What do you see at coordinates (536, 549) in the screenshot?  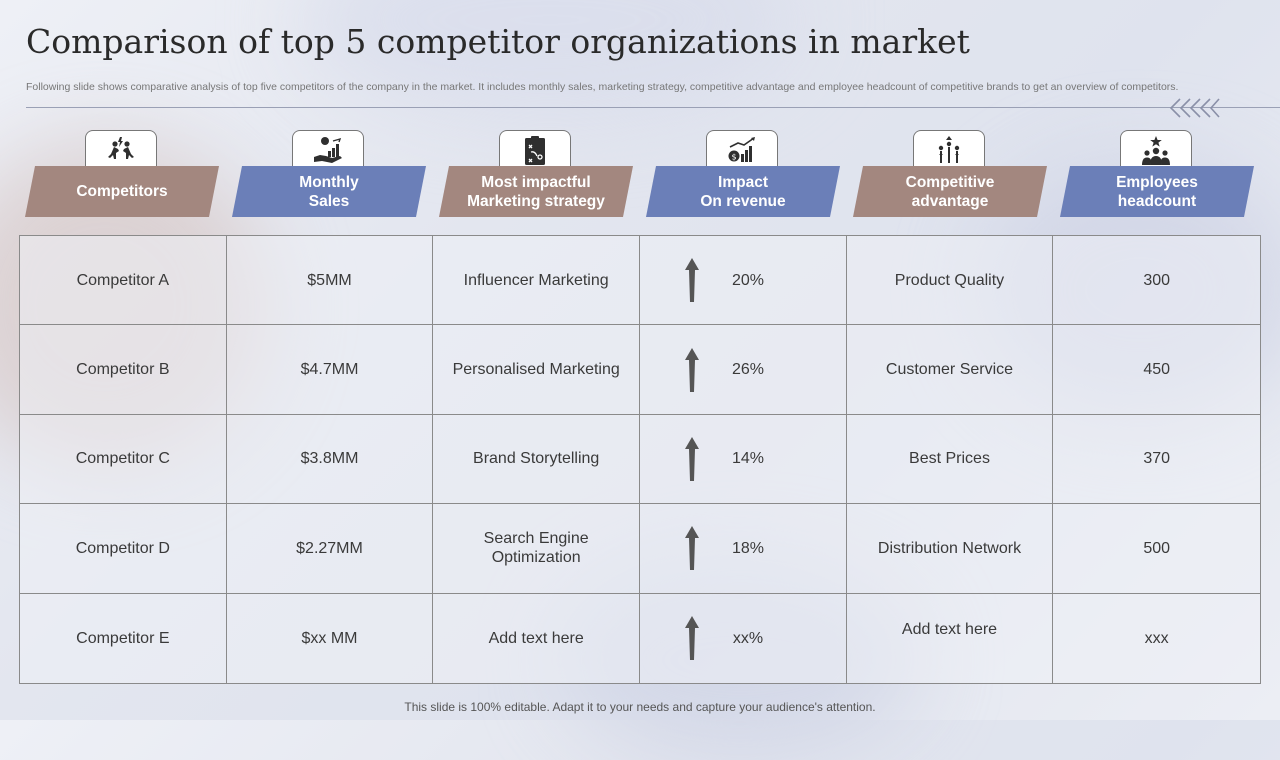 I see `cell-marketing-strategy: Search Engine Optimization` at bounding box center [536, 549].